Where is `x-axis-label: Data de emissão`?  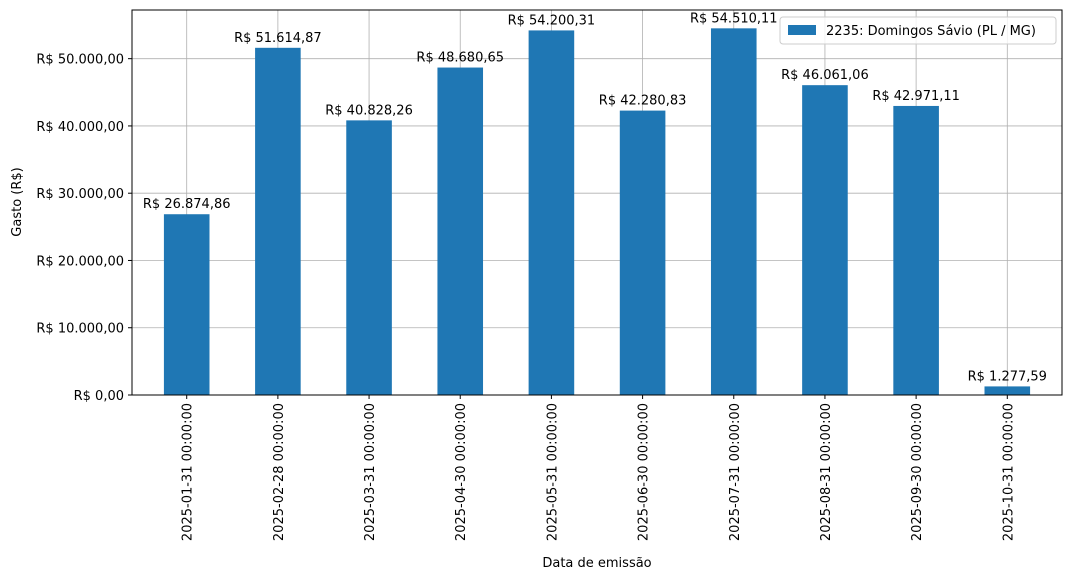 x-axis-label: Data de emissão is located at coordinates (596, 563).